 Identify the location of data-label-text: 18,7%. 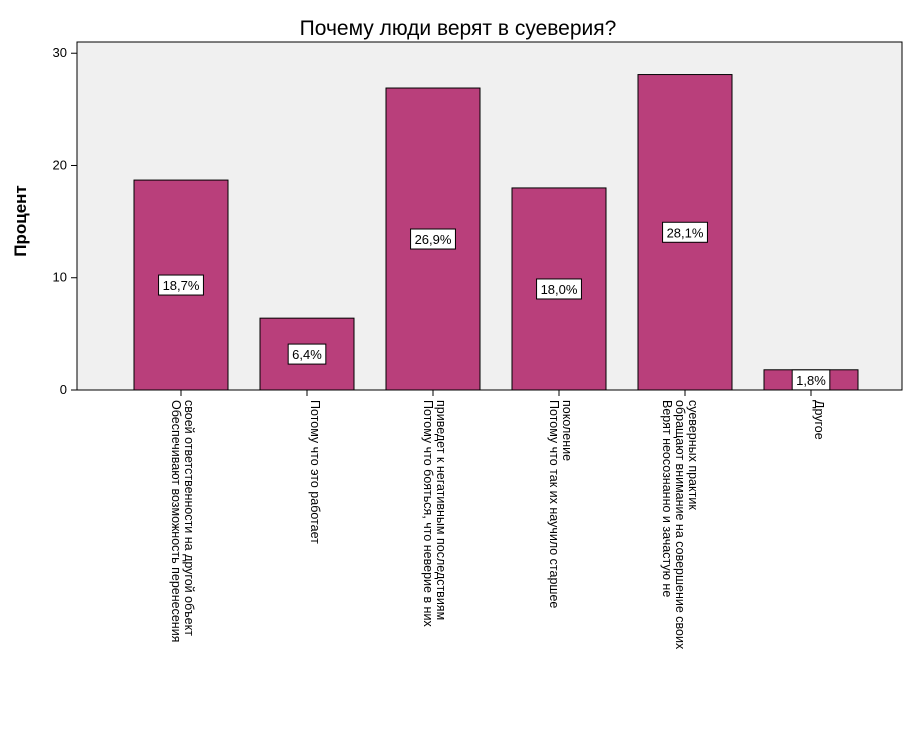
(181, 285).